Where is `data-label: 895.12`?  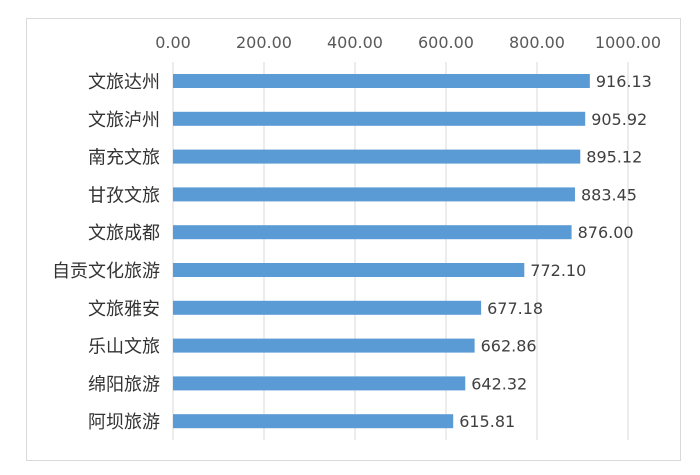 data-label: 895.12 is located at coordinates (614, 157).